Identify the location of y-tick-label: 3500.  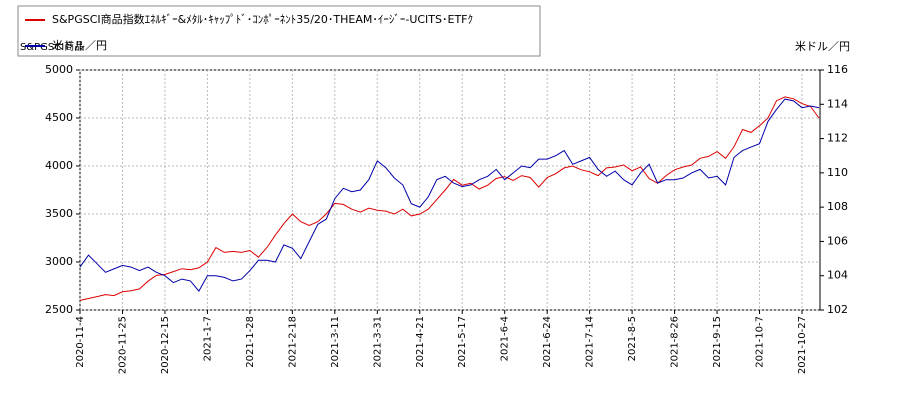
(59, 213).